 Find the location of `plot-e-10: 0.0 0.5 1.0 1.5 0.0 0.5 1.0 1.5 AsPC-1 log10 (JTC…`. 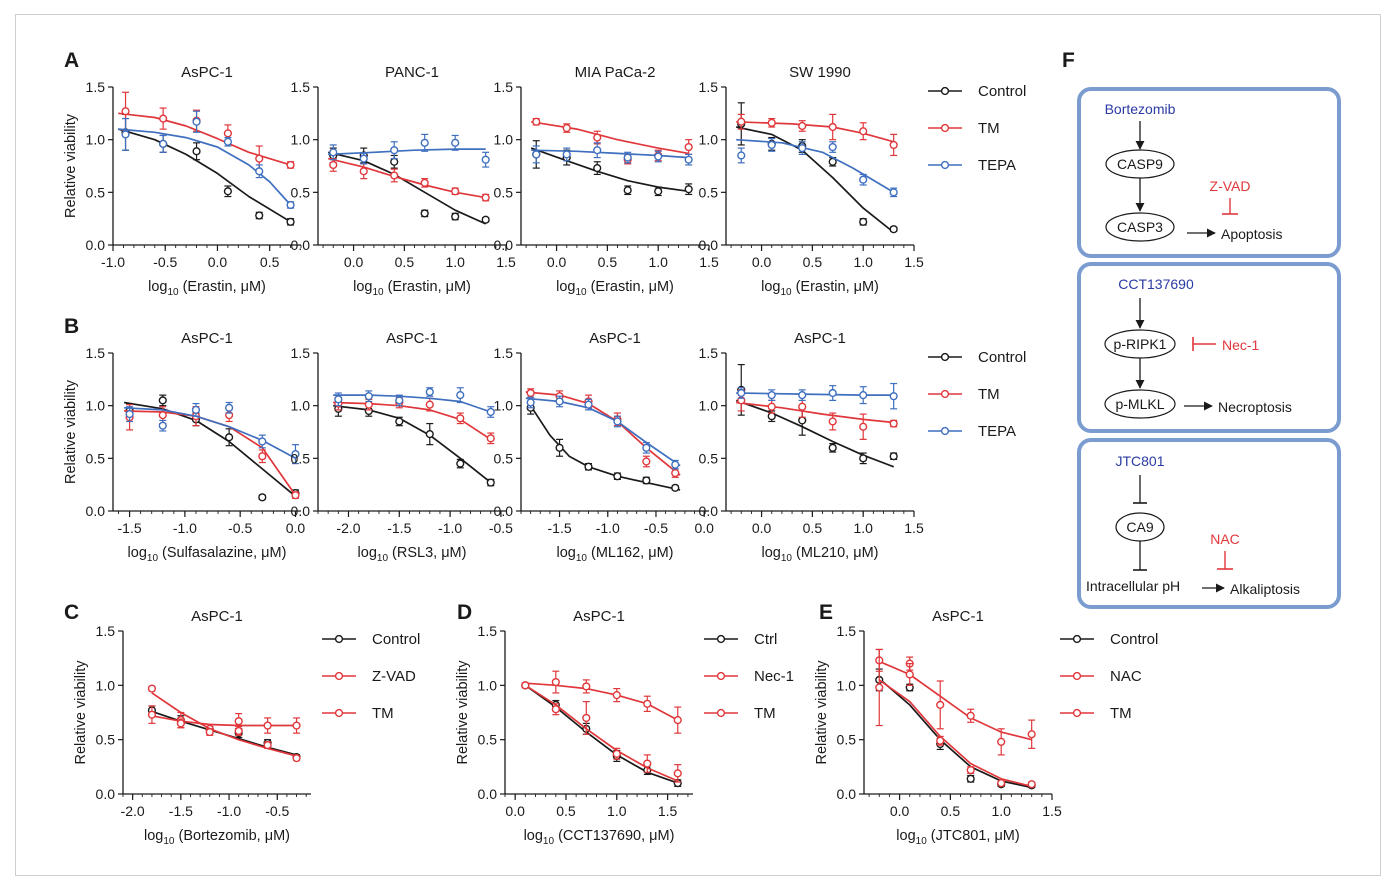

plot-e-10: 0.0 0.5 1.0 1.5 0.0 0.5 1.0 1.5 AsPC-1 log10 (JTC… is located at coordinates (938, 727).